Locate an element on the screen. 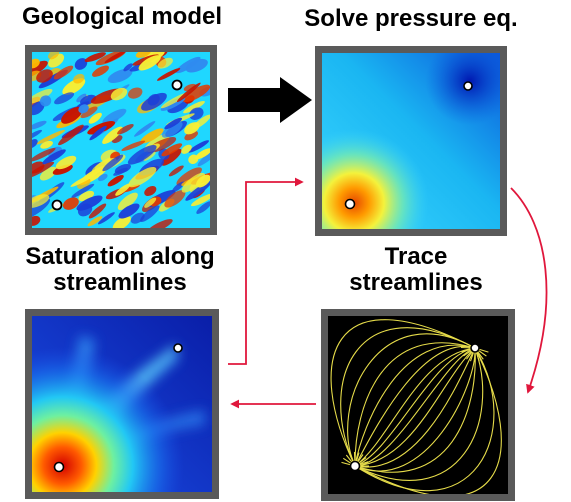  trace-title: Trace streamlines is located at coordinates (416, 270).